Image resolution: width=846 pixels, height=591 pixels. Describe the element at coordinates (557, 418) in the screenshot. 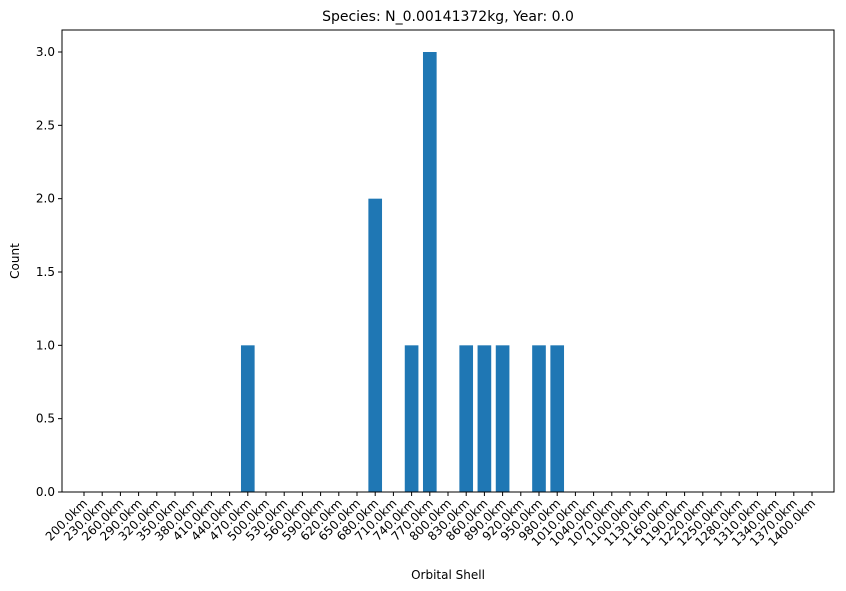

I see `bar-980.0km` at that location.